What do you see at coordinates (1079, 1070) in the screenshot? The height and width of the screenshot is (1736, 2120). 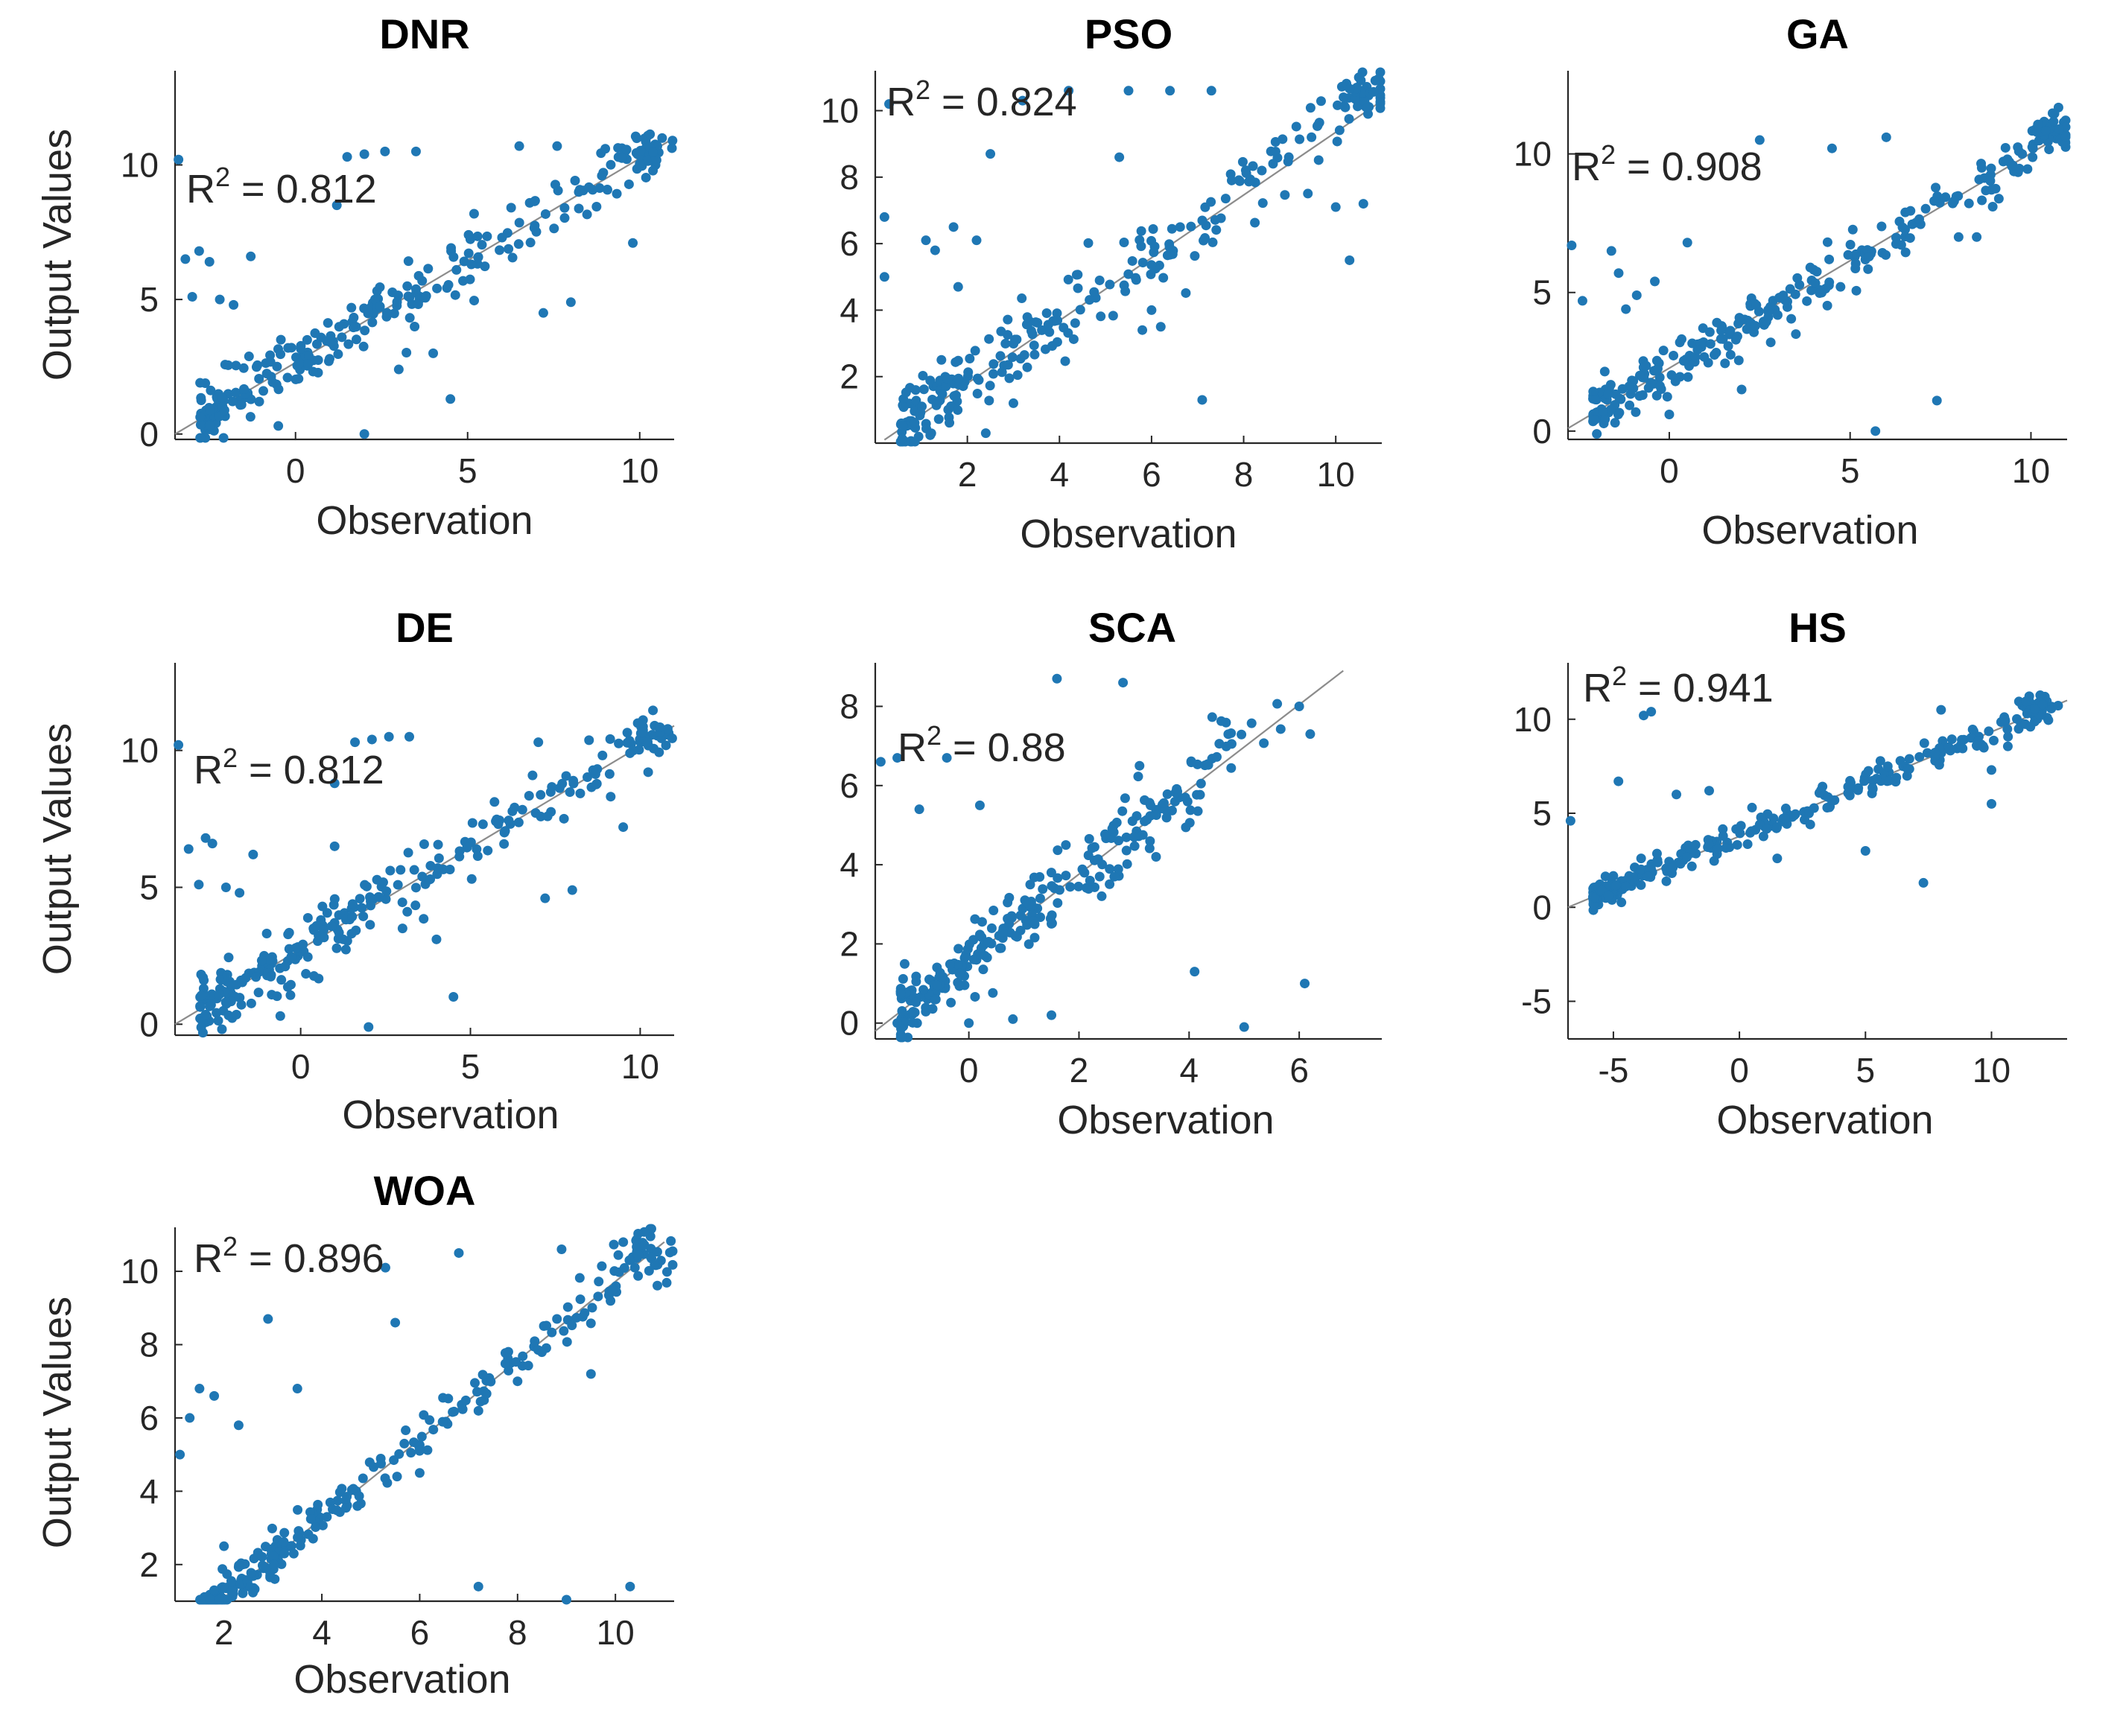 I see `x-tick-label: 2` at bounding box center [1079, 1070].